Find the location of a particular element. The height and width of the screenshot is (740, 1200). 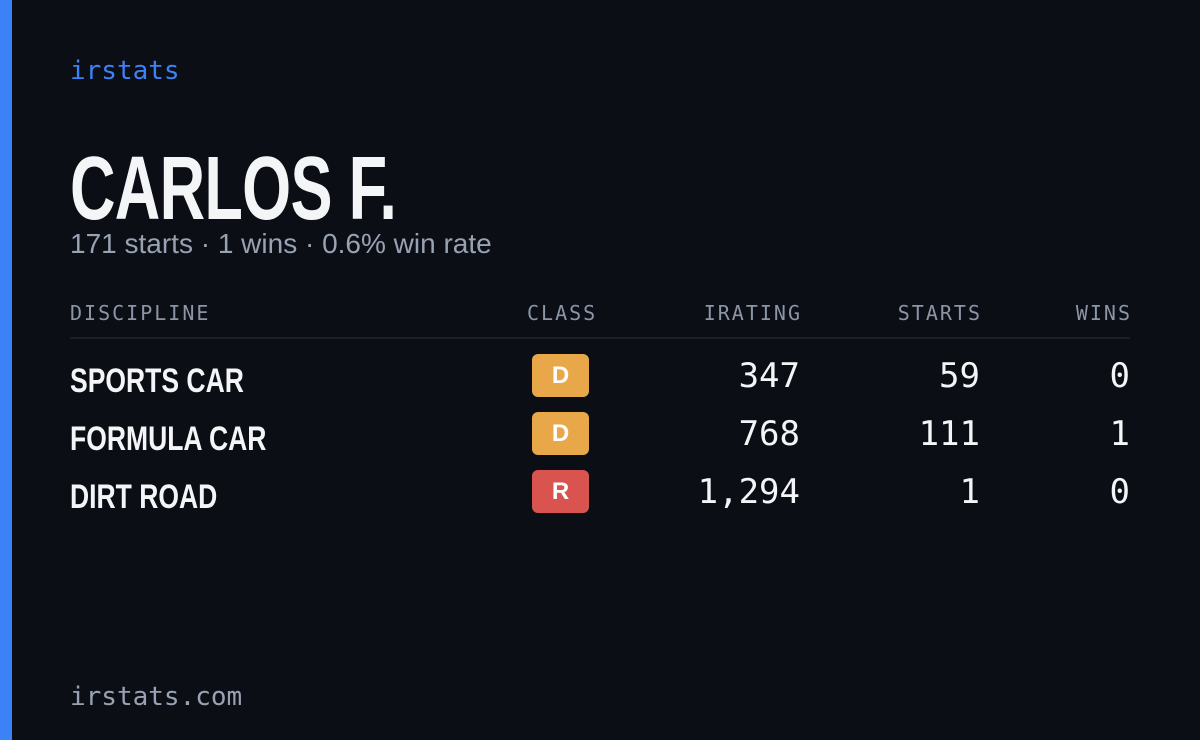

irating: 768 is located at coordinates (769, 434).